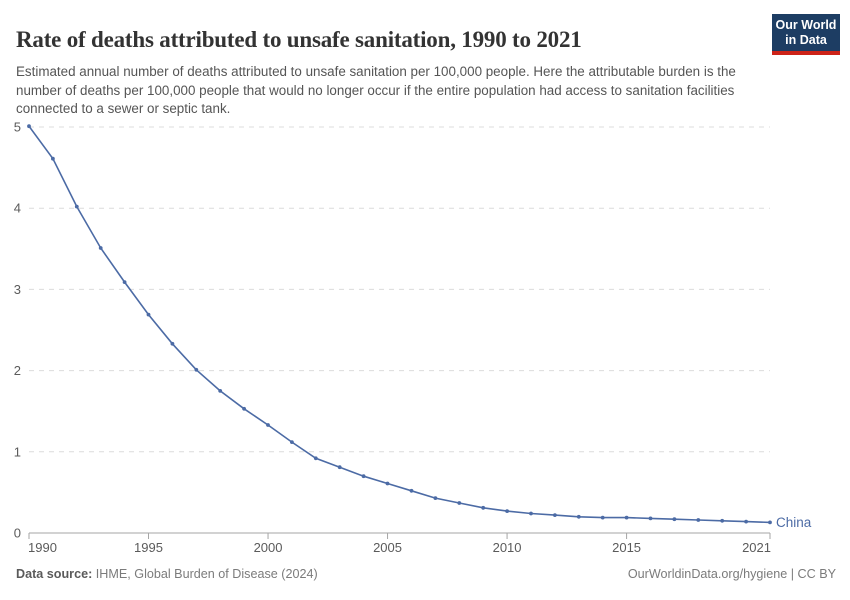 The image size is (850, 600). What do you see at coordinates (756, 547) in the screenshot?
I see `x-tick-label: 2021` at bounding box center [756, 547].